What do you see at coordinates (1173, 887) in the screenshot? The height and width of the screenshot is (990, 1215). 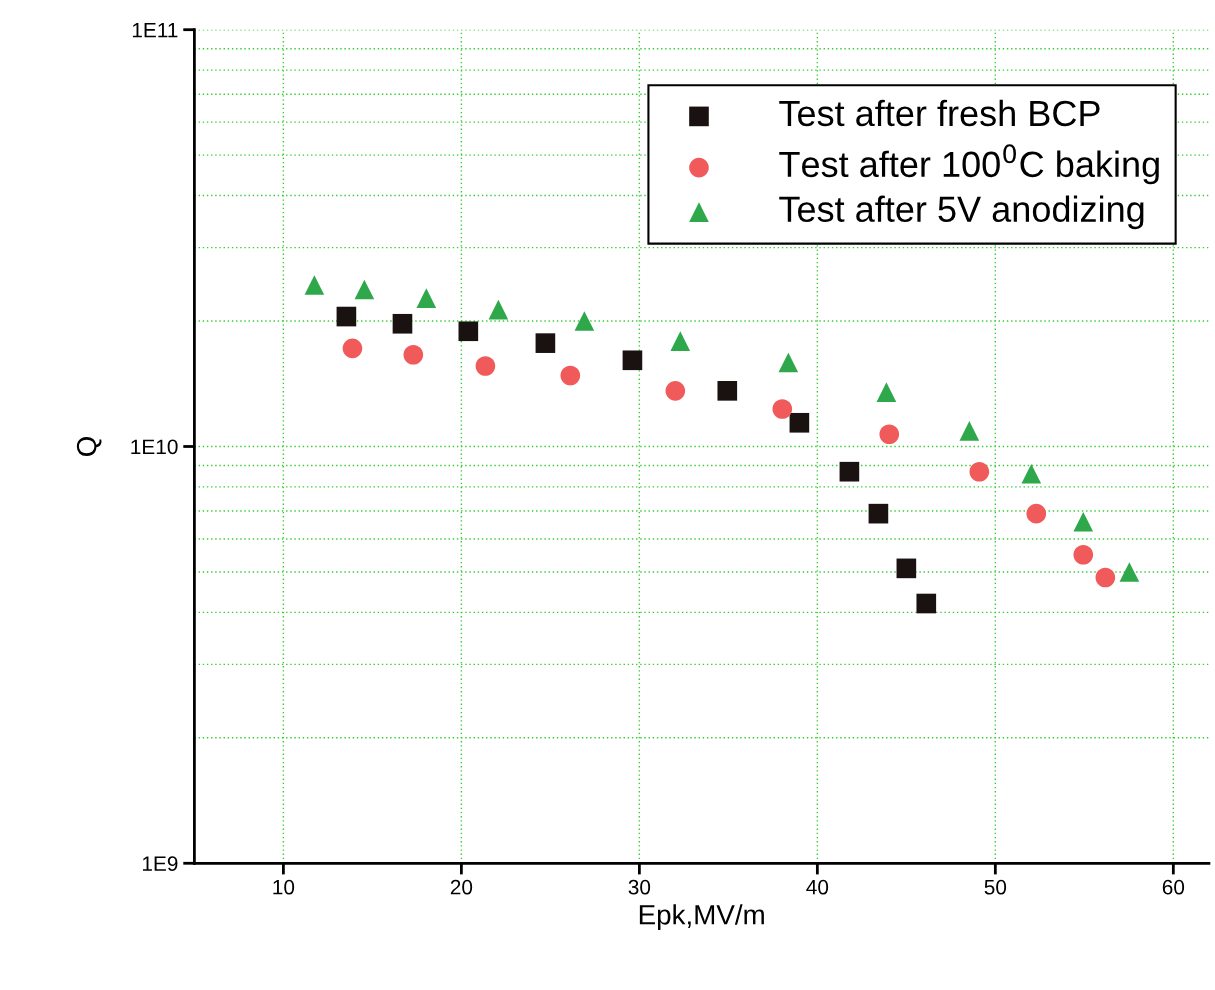 I see `x-tick-label: 60` at bounding box center [1173, 887].